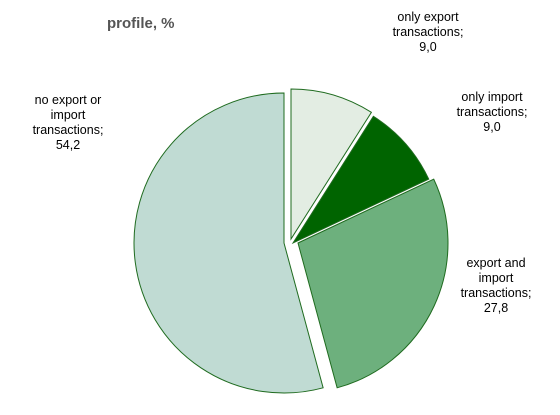 This screenshot has height=415, width=560. Describe the element at coordinates (68, 122) in the screenshot. I see `slice-label-4: no export or import transactions; 54,2` at that location.